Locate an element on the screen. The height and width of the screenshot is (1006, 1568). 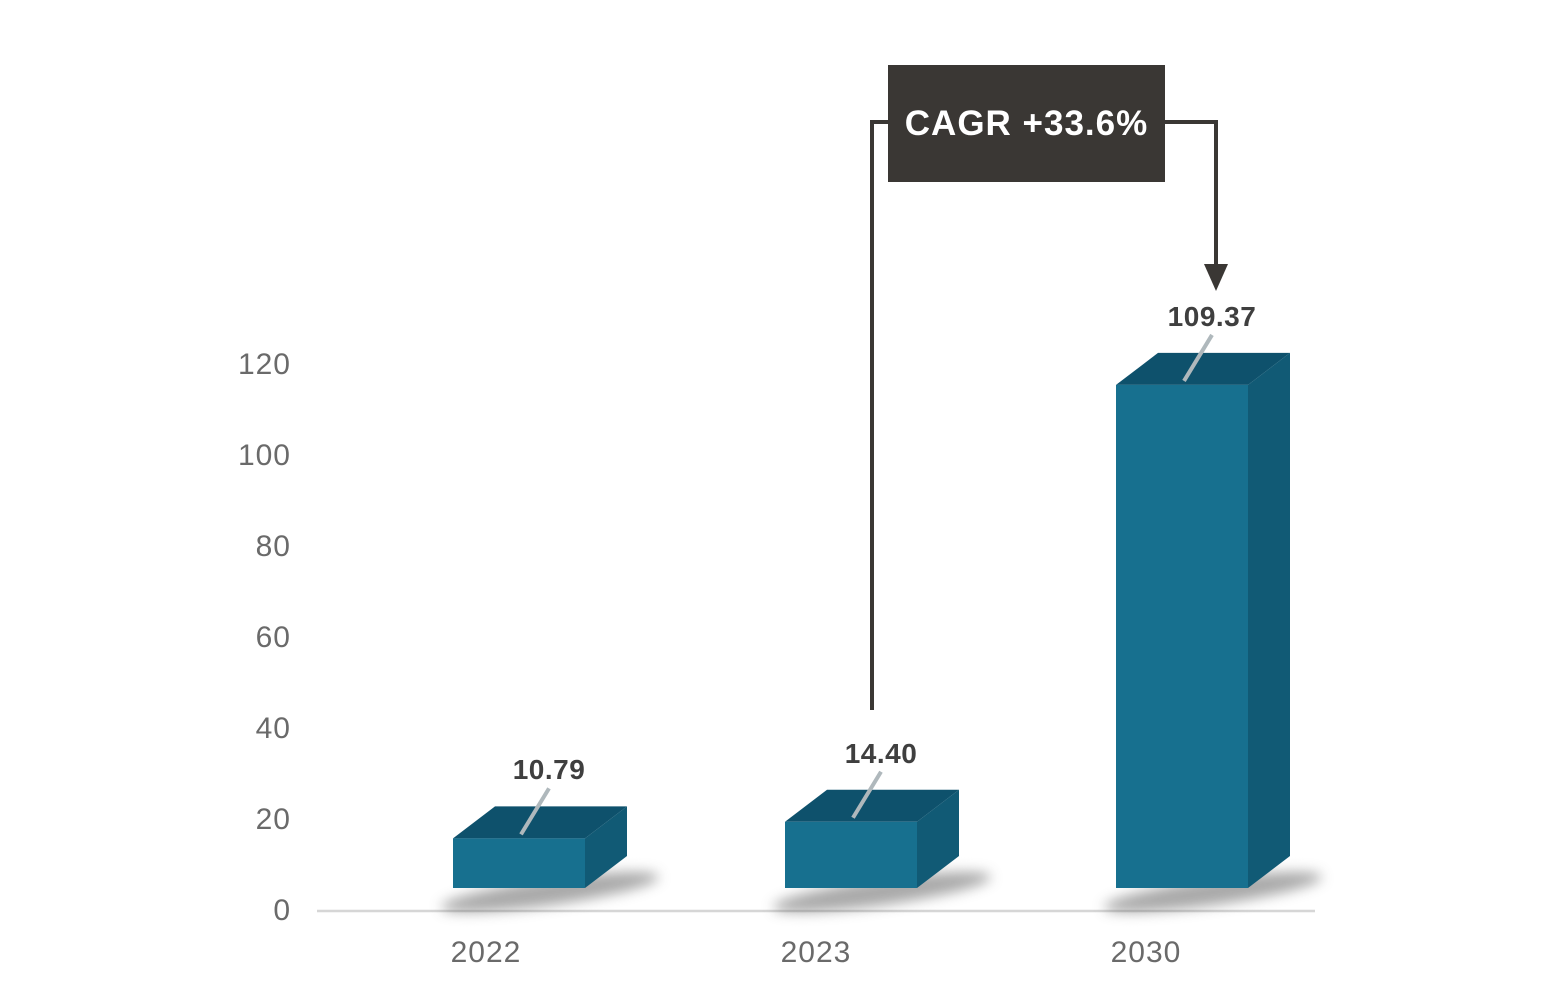
cagr-connector-left is located at coordinates (881, 415).